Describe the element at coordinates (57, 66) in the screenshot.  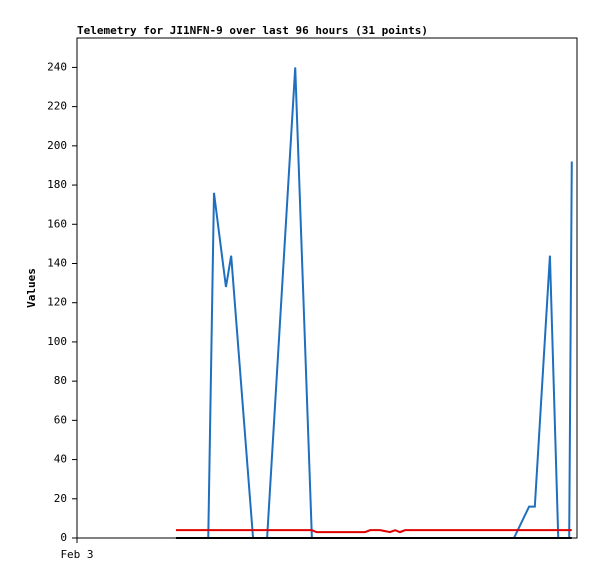
I see `y-tick-label: 240` at that location.